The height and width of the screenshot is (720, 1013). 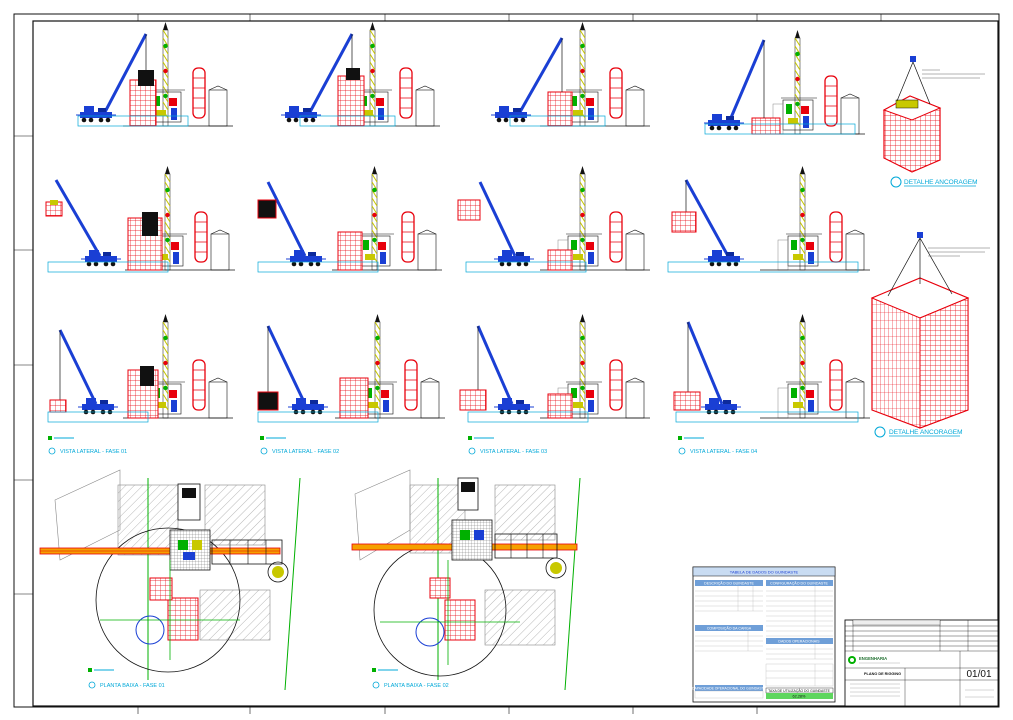 What do you see at coordinates (799, 583) in the screenshot?
I see `config-header: CONFIGURAÇÃO DO GUINDASTE` at bounding box center [799, 583].